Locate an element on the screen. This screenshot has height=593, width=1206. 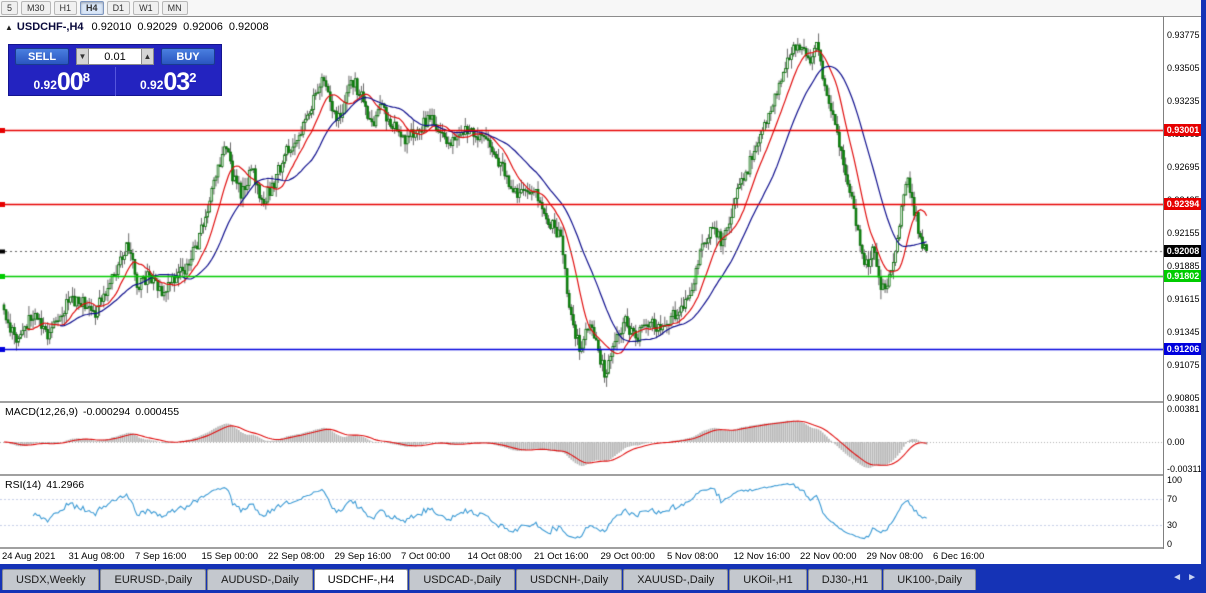
time-axis-label: 31 Aug 08:00 is located at coordinates (96, 556).